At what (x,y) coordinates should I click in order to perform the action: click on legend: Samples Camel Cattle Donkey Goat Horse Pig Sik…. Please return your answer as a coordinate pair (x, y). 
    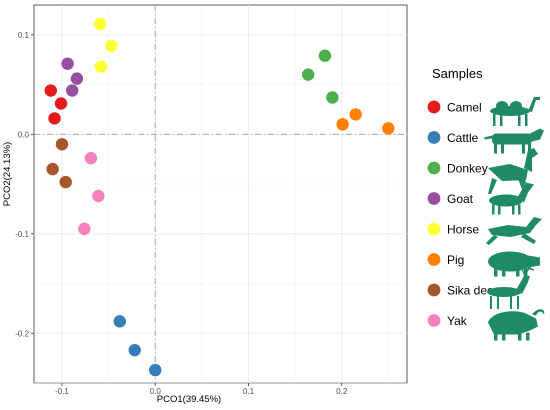
    Looking at the image, I should click on (486, 203).